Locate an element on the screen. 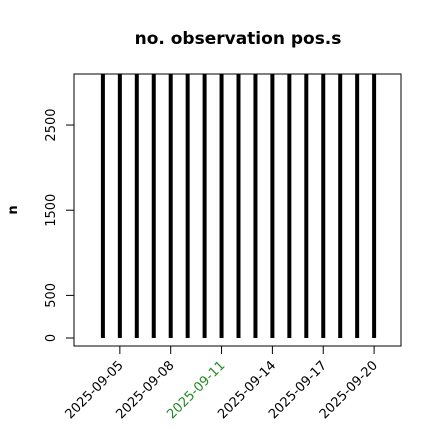  y-tick-label: 0 is located at coordinates (51, 338).